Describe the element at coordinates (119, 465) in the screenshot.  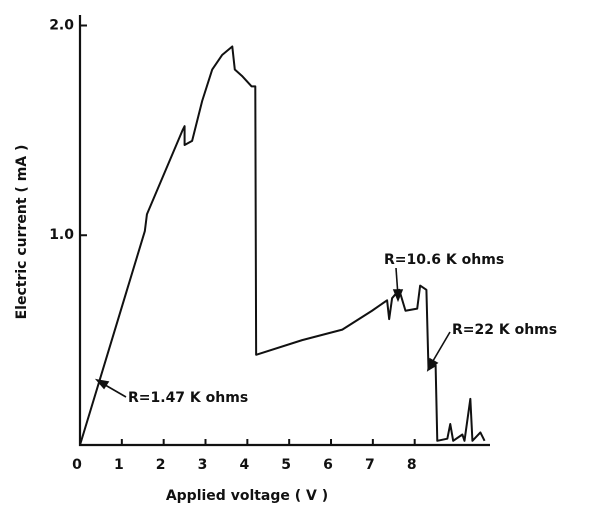
I see `x-tick-label: 1` at that location.